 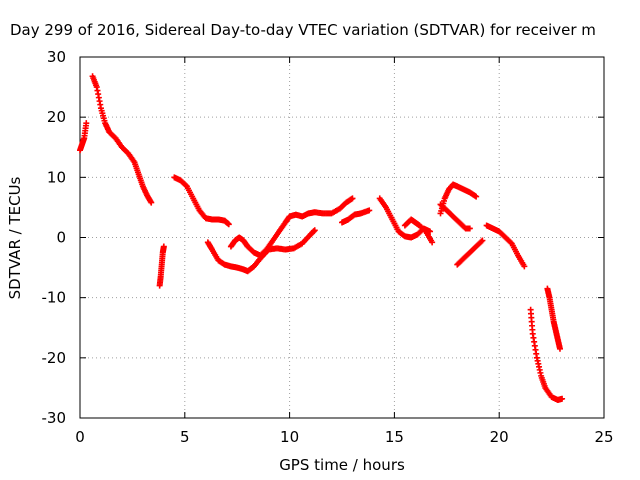 I want to click on y-tick-label: -10, so click(x=54, y=298).